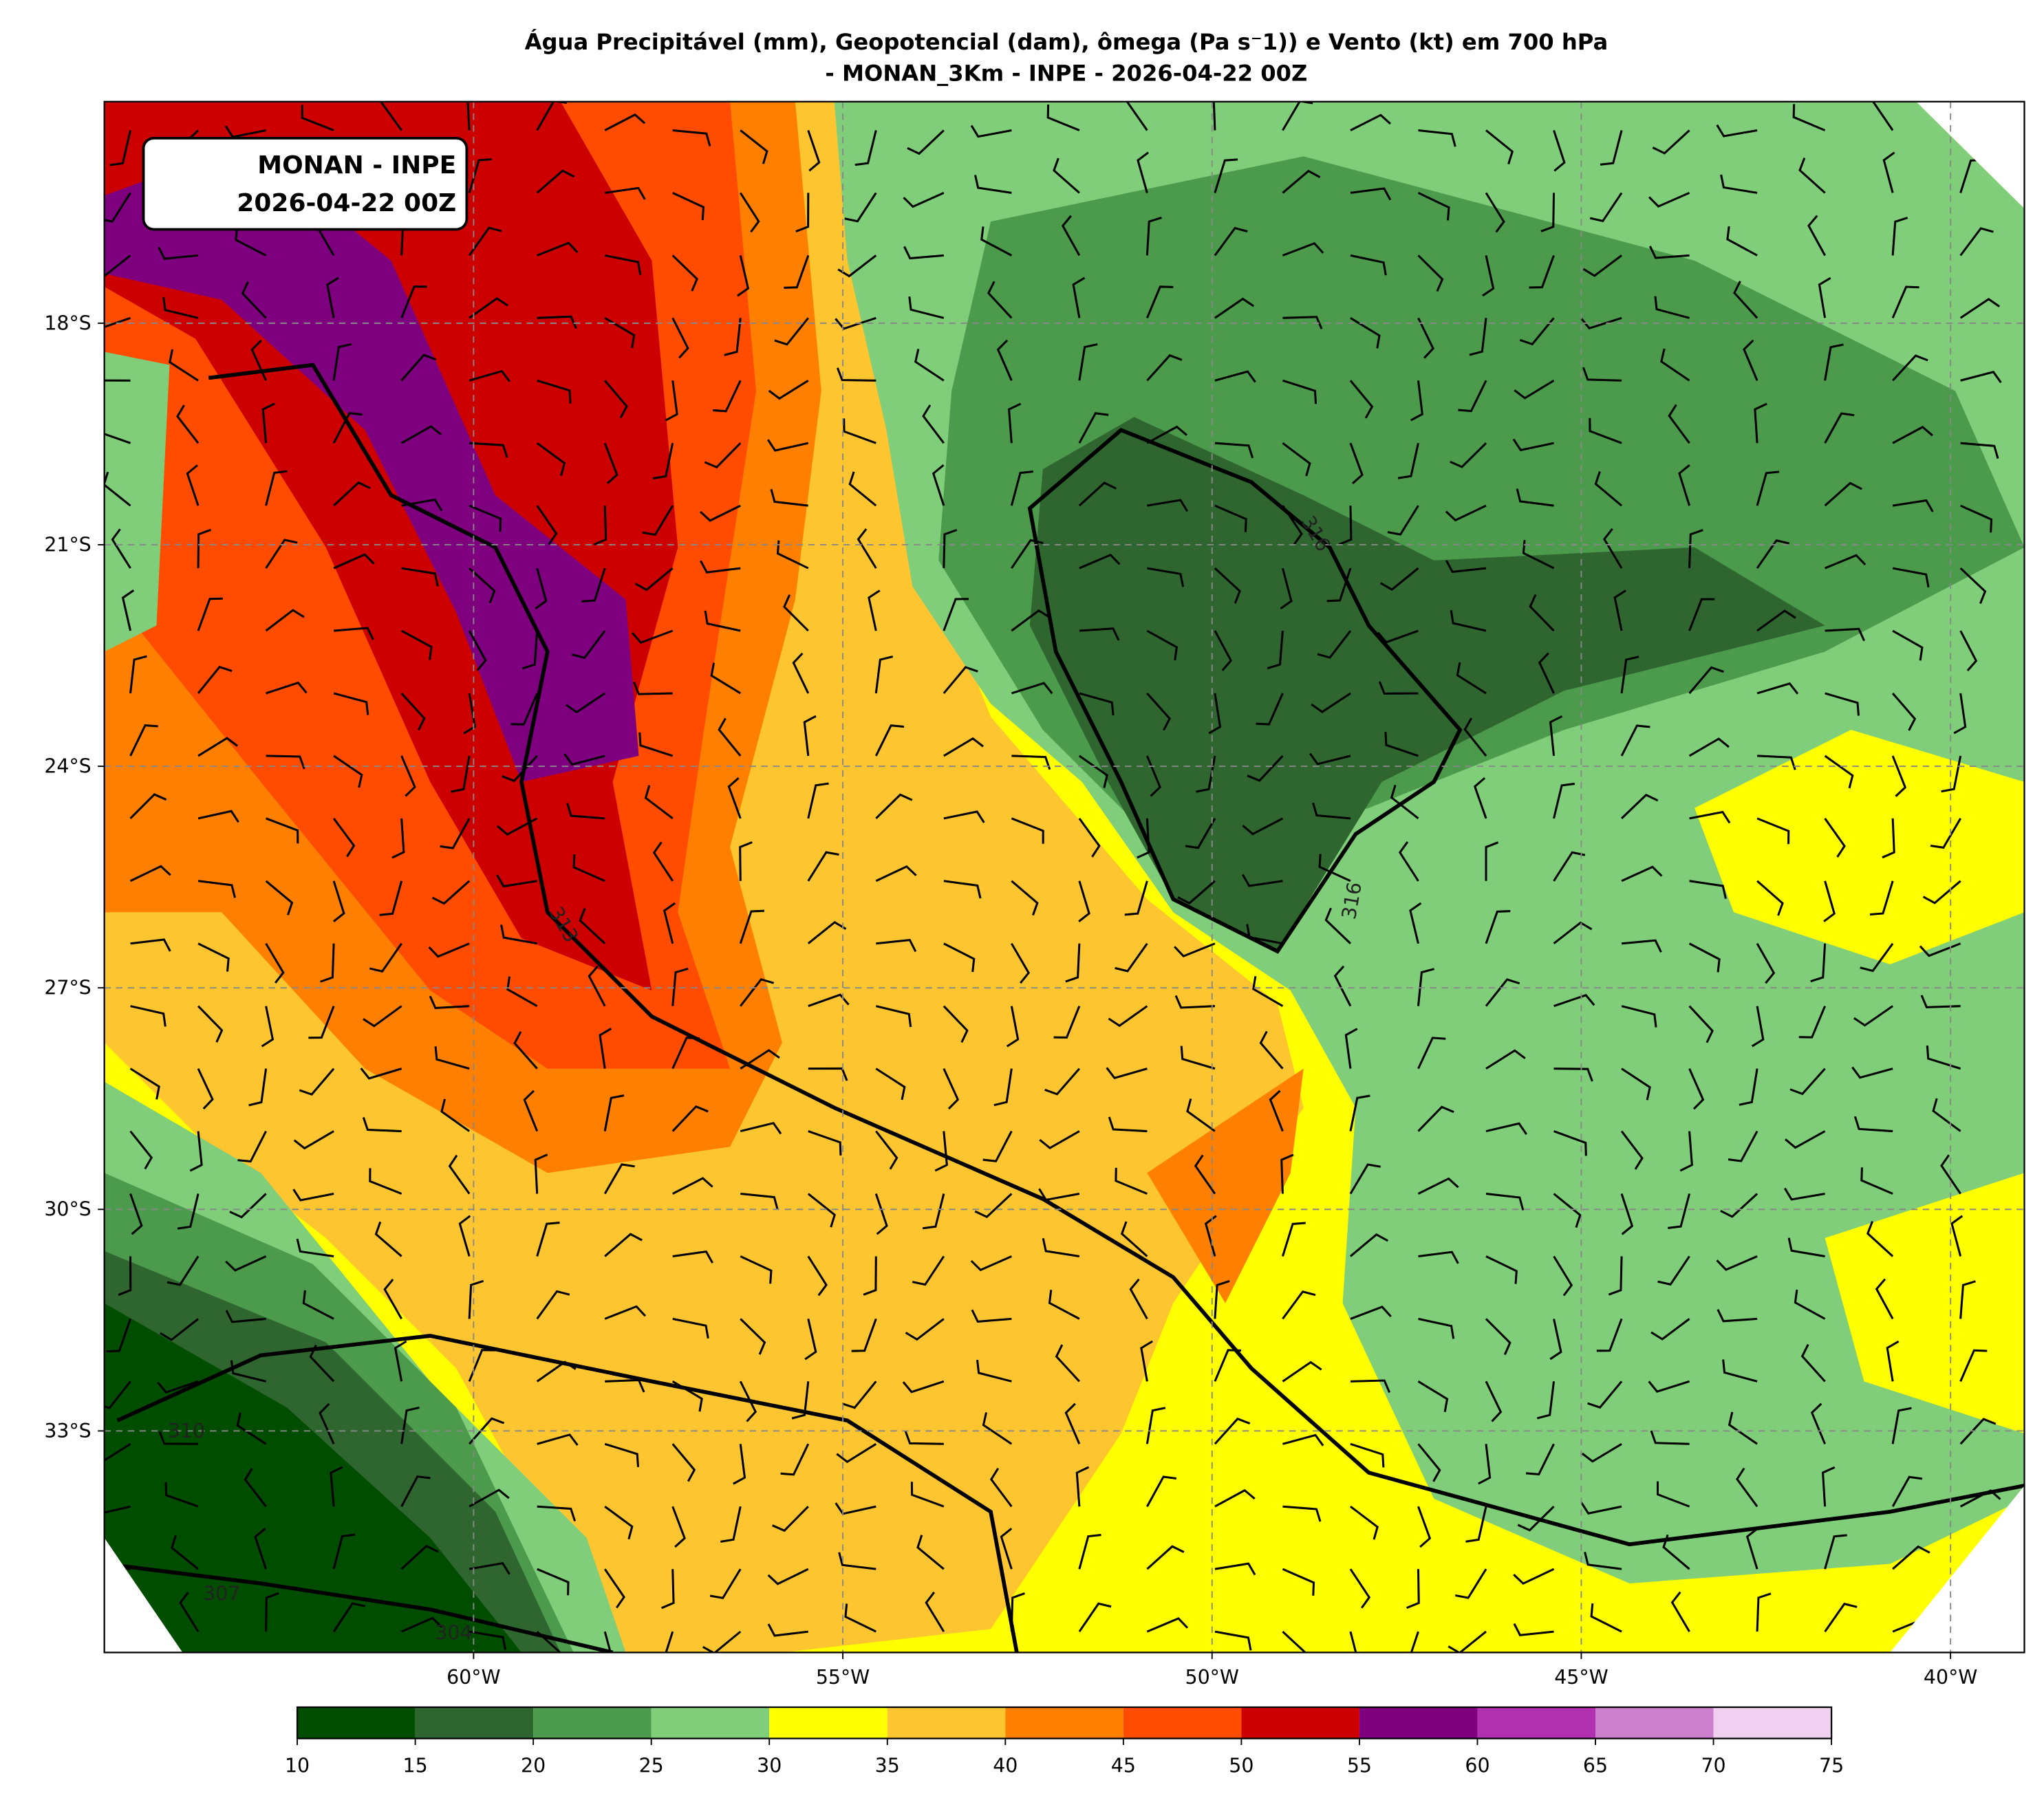  What do you see at coordinates (473, 1678) in the screenshot?
I see `x-tick-label: 60°W` at bounding box center [473, 1678].